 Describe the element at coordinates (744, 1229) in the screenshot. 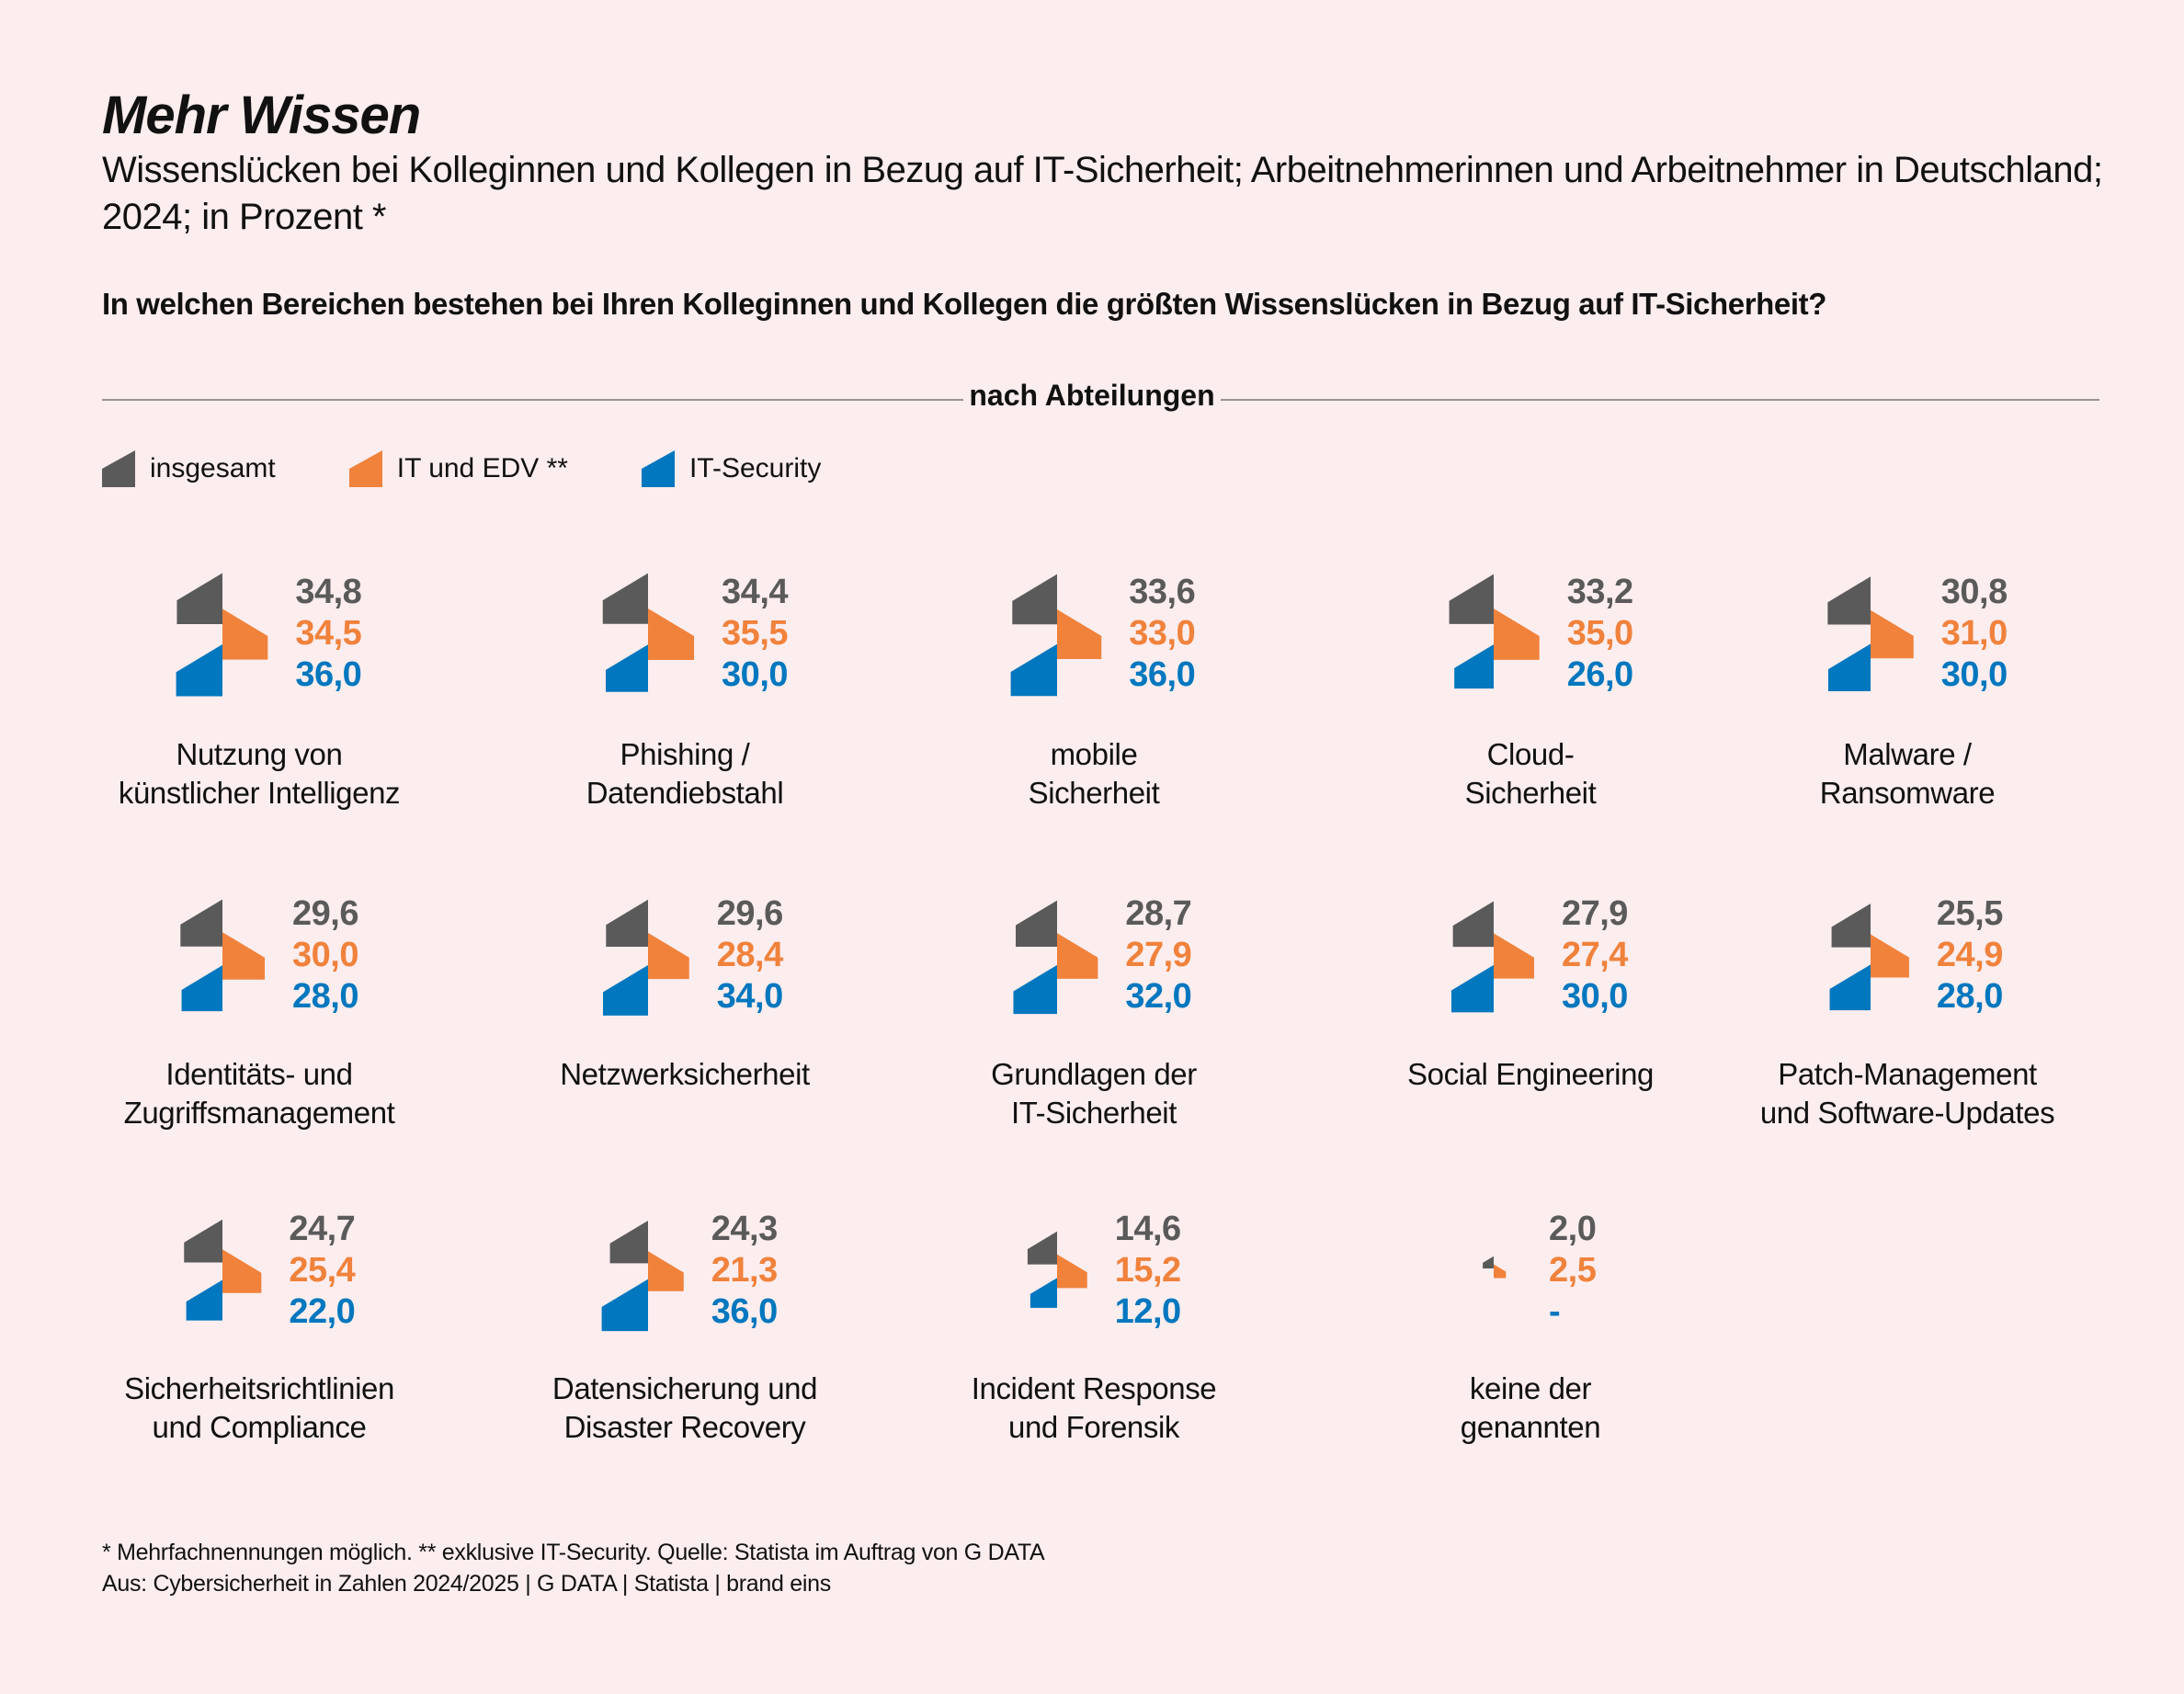

I see `value-insgesamt: 24,3` at that location.